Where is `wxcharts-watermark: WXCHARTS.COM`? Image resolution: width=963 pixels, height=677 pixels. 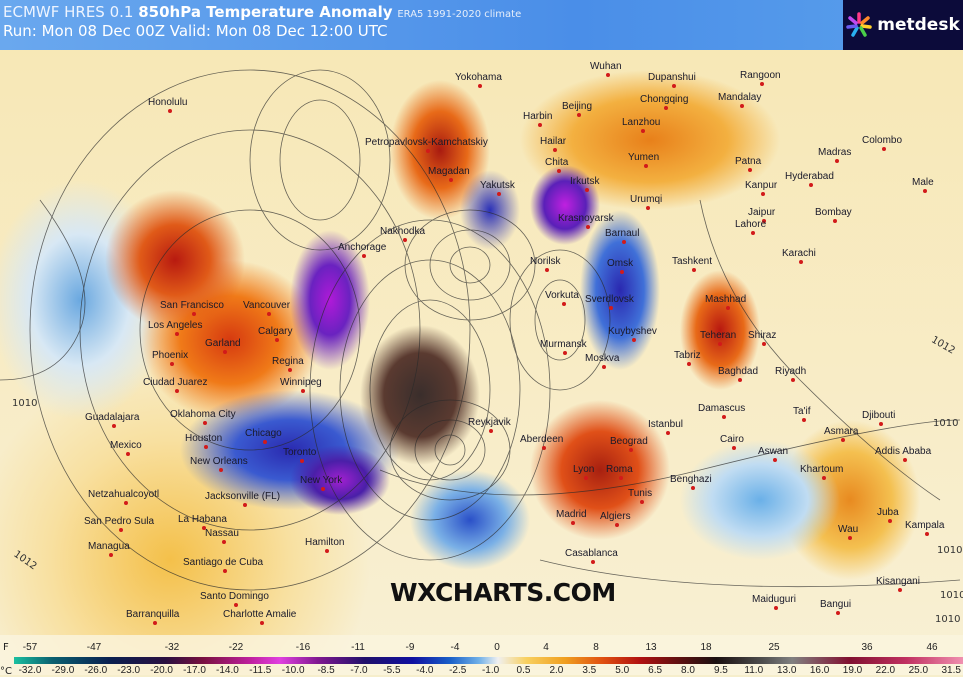
wxcharts-watermark: WXCHARTS.COM is located at coordinates (503, 592).